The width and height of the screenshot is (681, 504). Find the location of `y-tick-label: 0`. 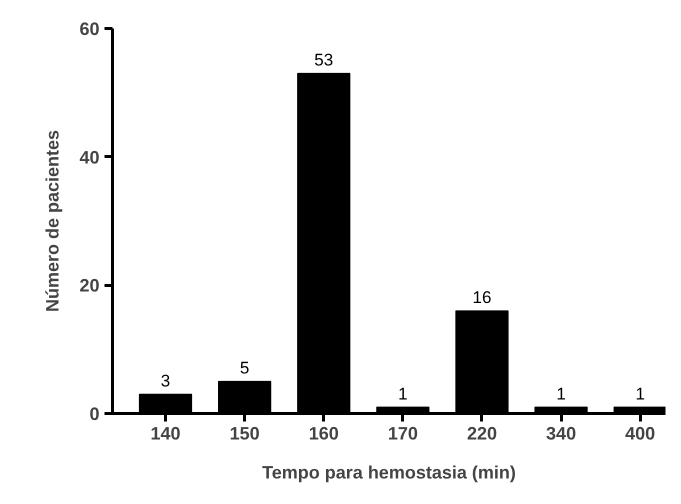

y-tick-label: 0 is located at coordinates (94, 414).